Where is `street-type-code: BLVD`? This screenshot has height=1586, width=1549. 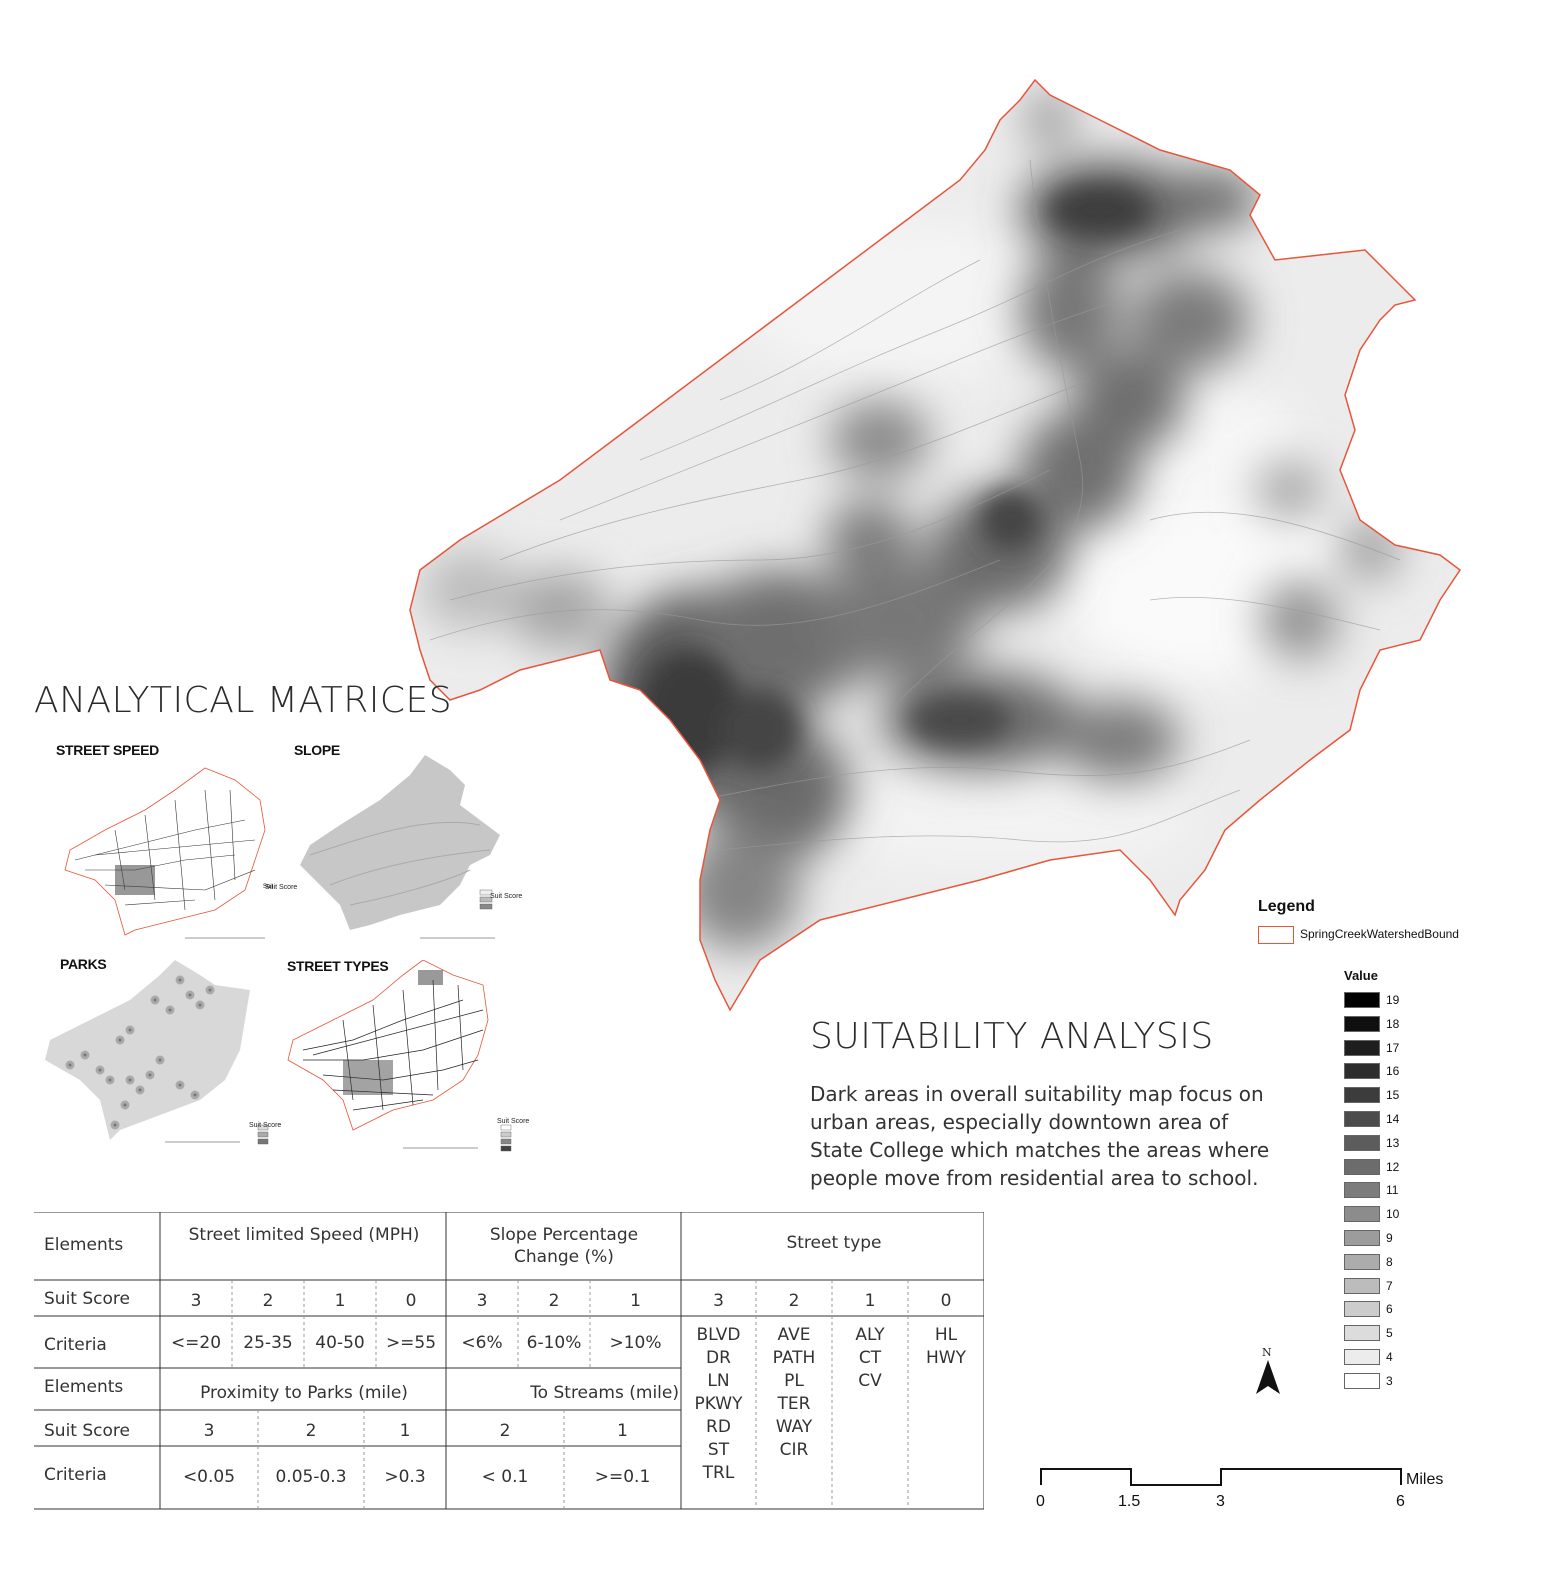
street-type-code: BLVD is located at coordinates (718, 1335).